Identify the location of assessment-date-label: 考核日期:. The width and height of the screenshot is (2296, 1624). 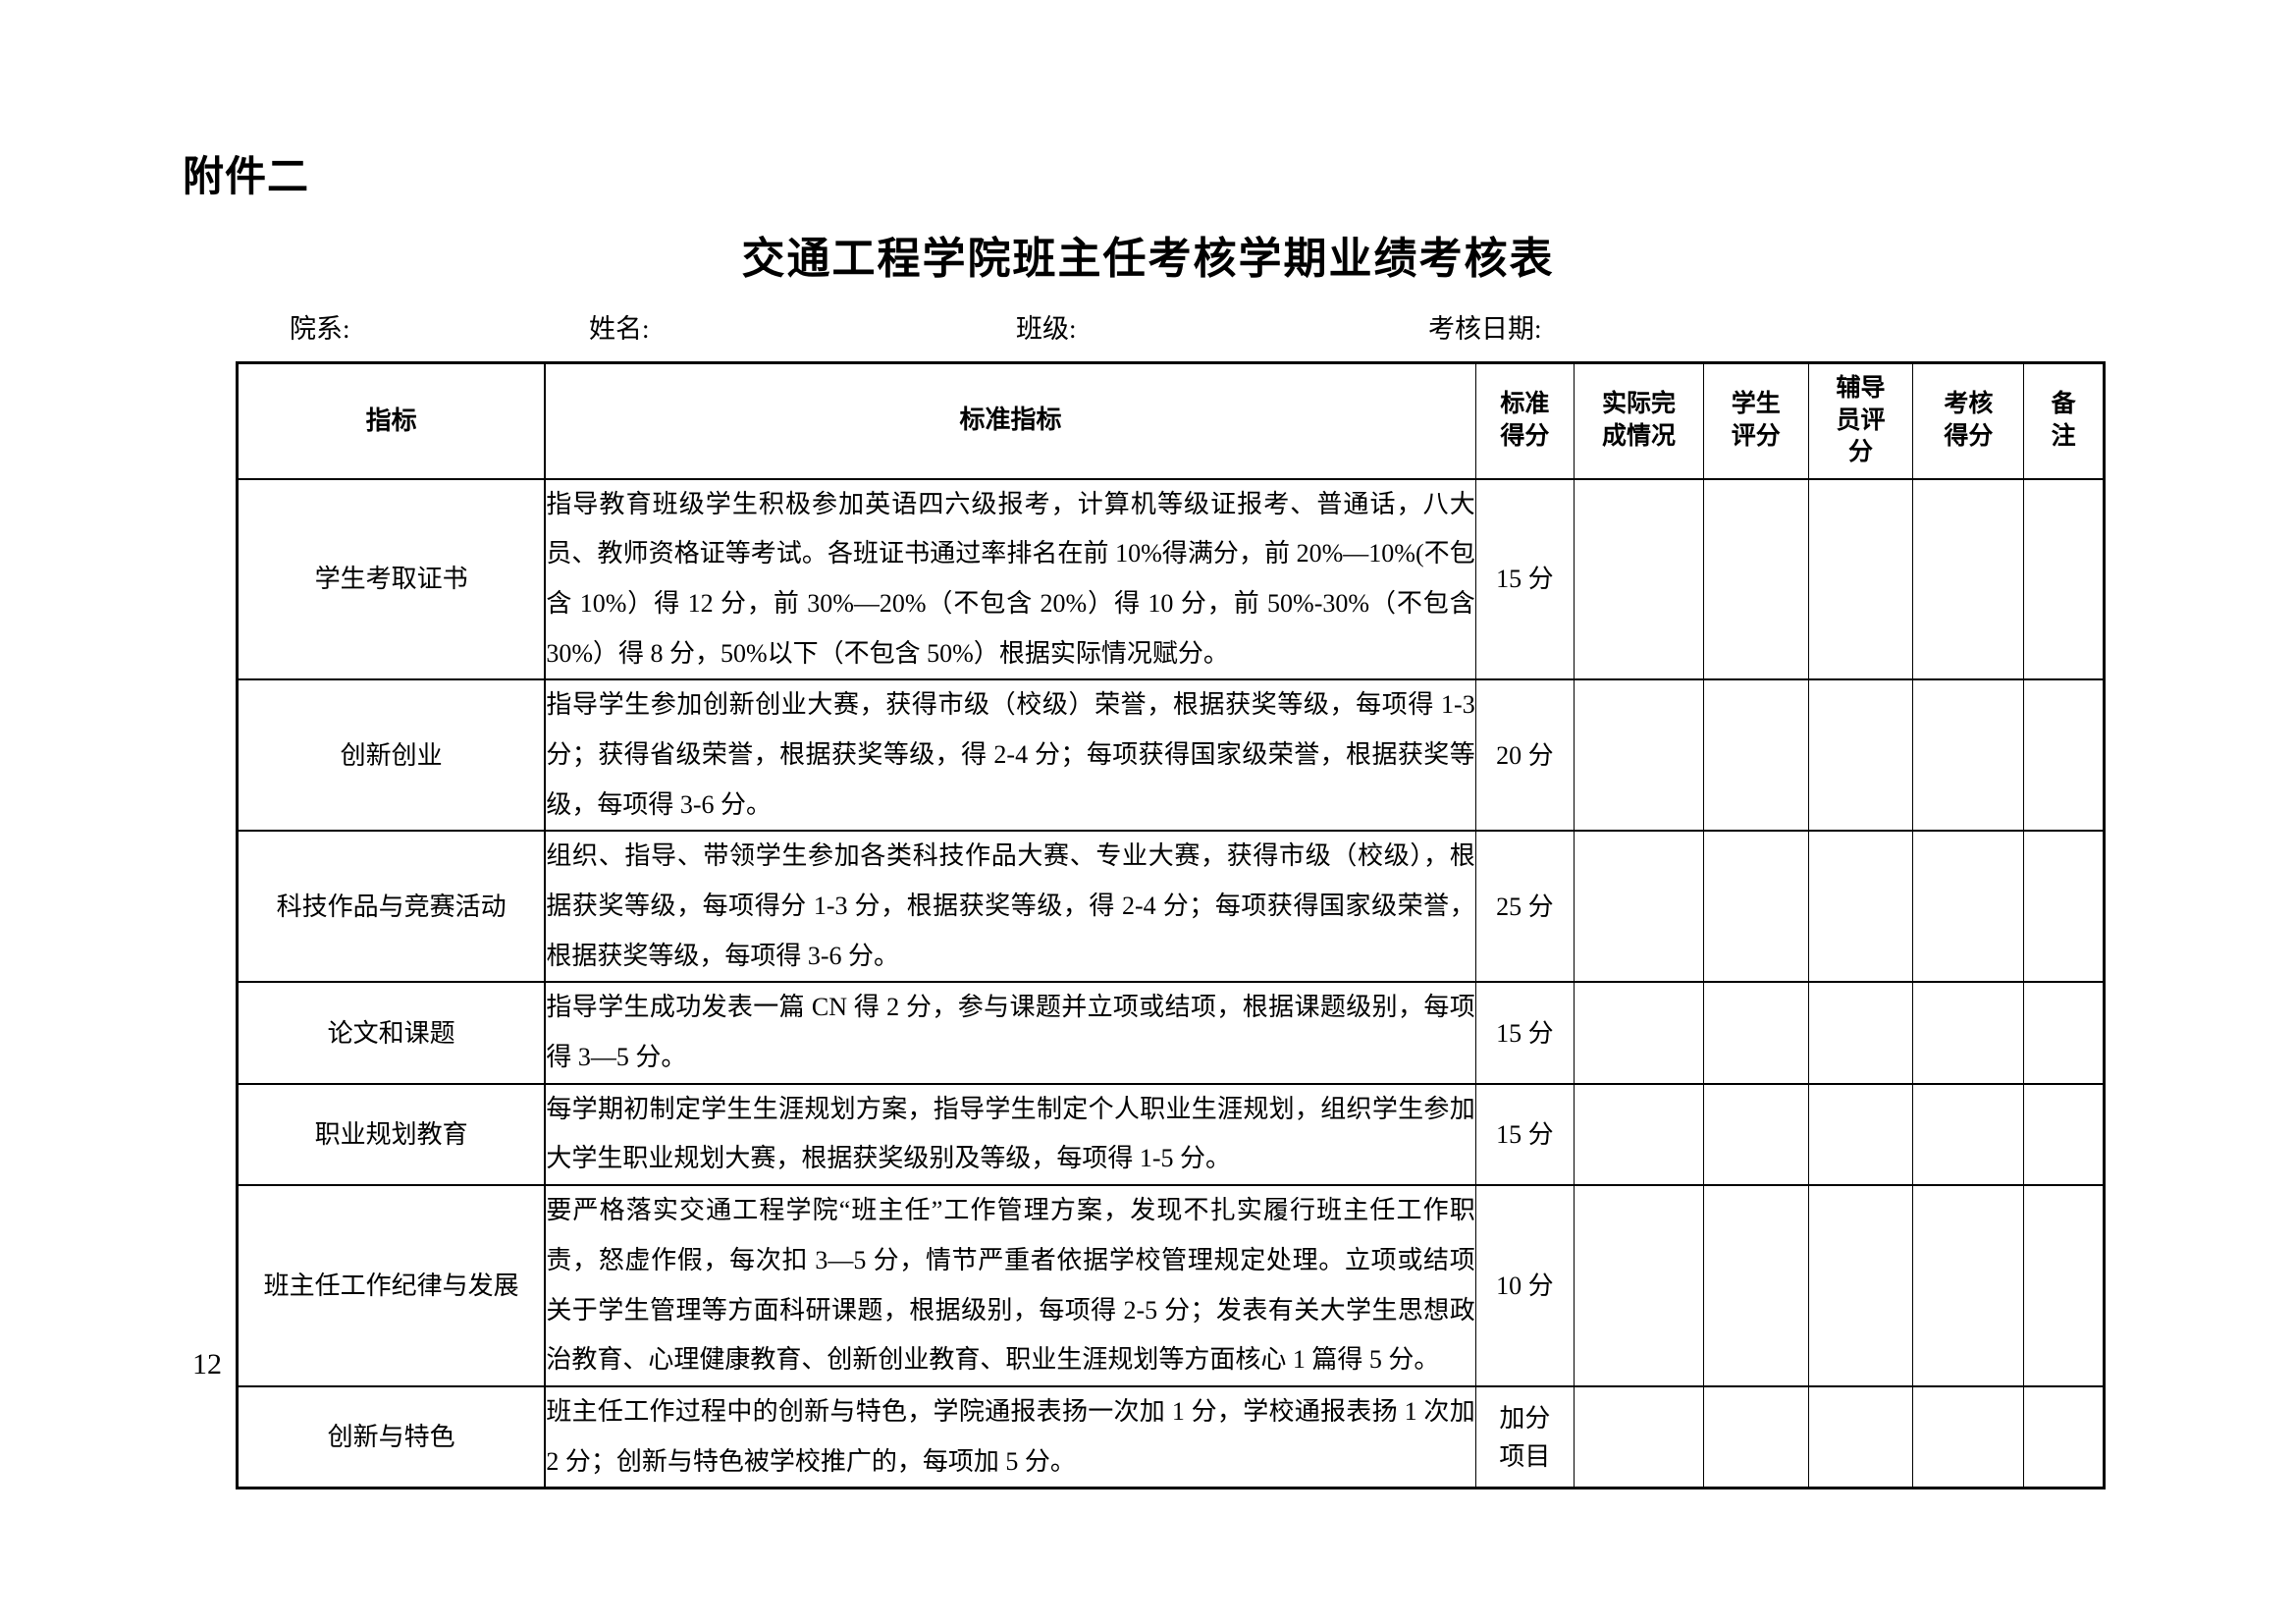
(1485, 329).